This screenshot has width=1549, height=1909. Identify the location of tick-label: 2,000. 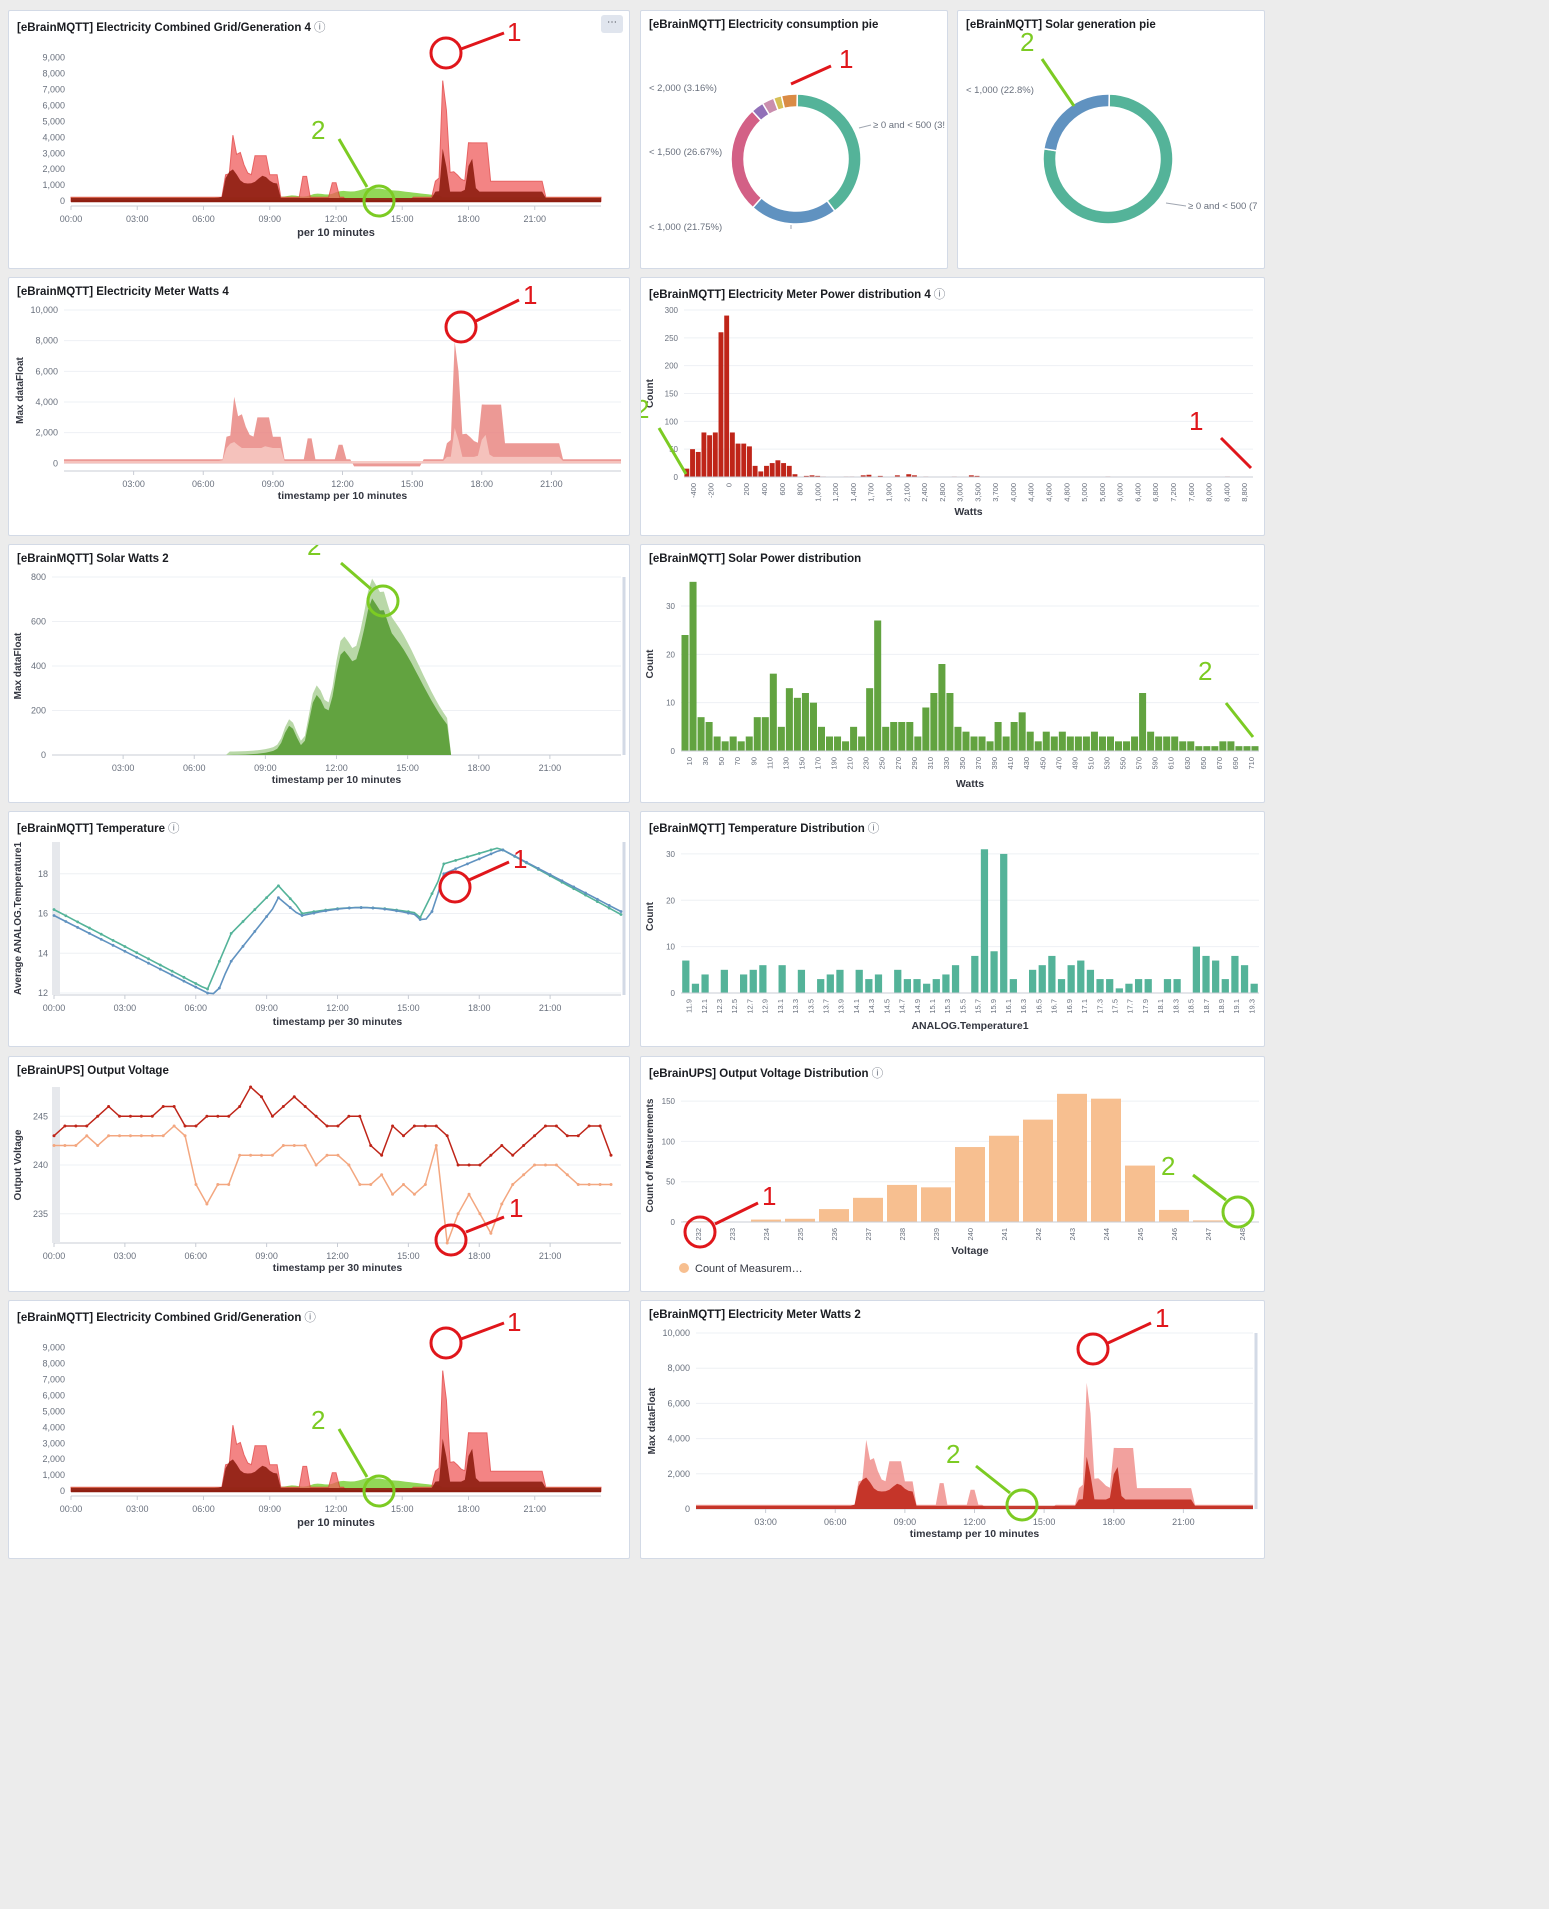
(53, 169).